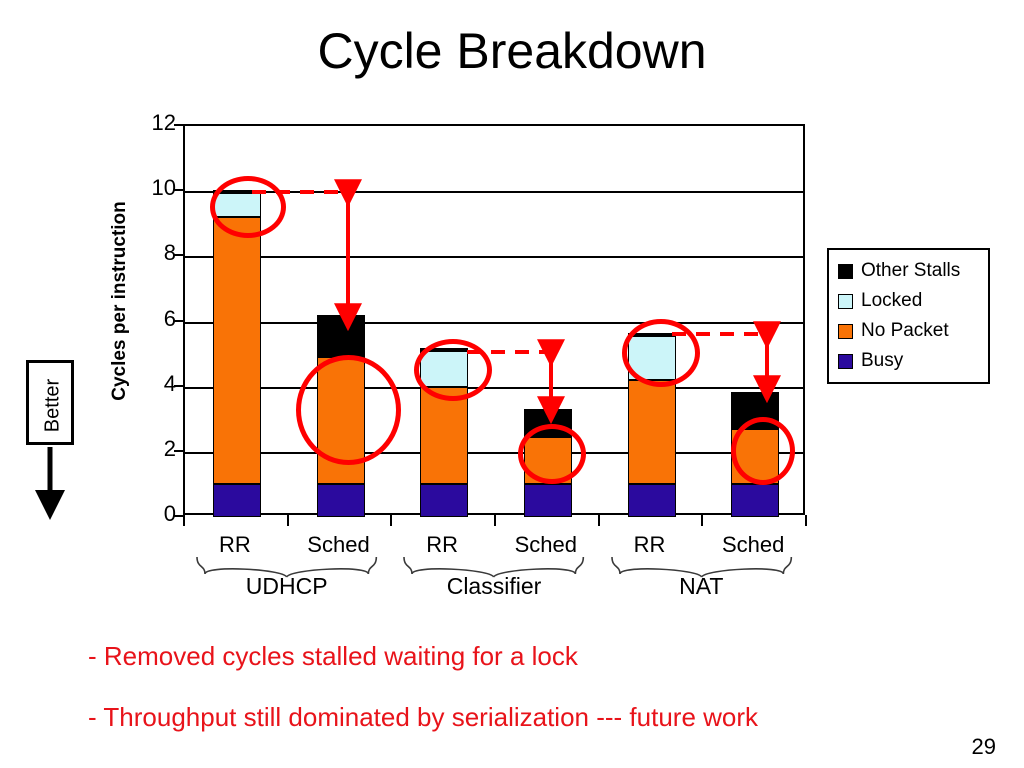  Describe the element at coordinates (661, 353) in the screenshot. I see `annotation-ellipse-nat-rr-locked` at that location.